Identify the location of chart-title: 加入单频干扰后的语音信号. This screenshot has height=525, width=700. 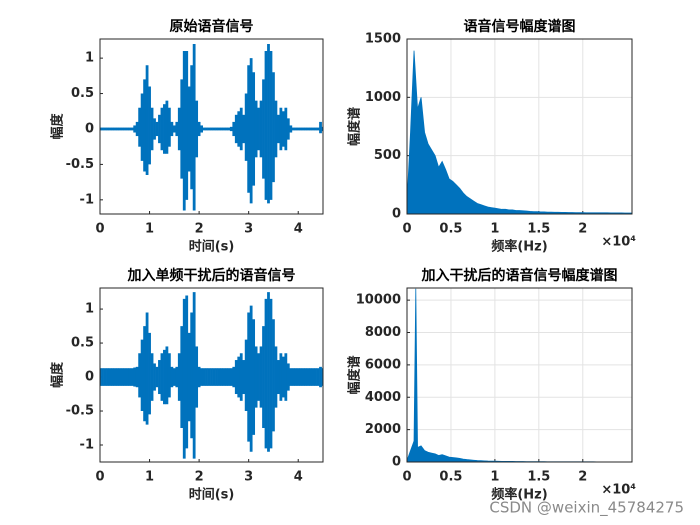
(211, 275).